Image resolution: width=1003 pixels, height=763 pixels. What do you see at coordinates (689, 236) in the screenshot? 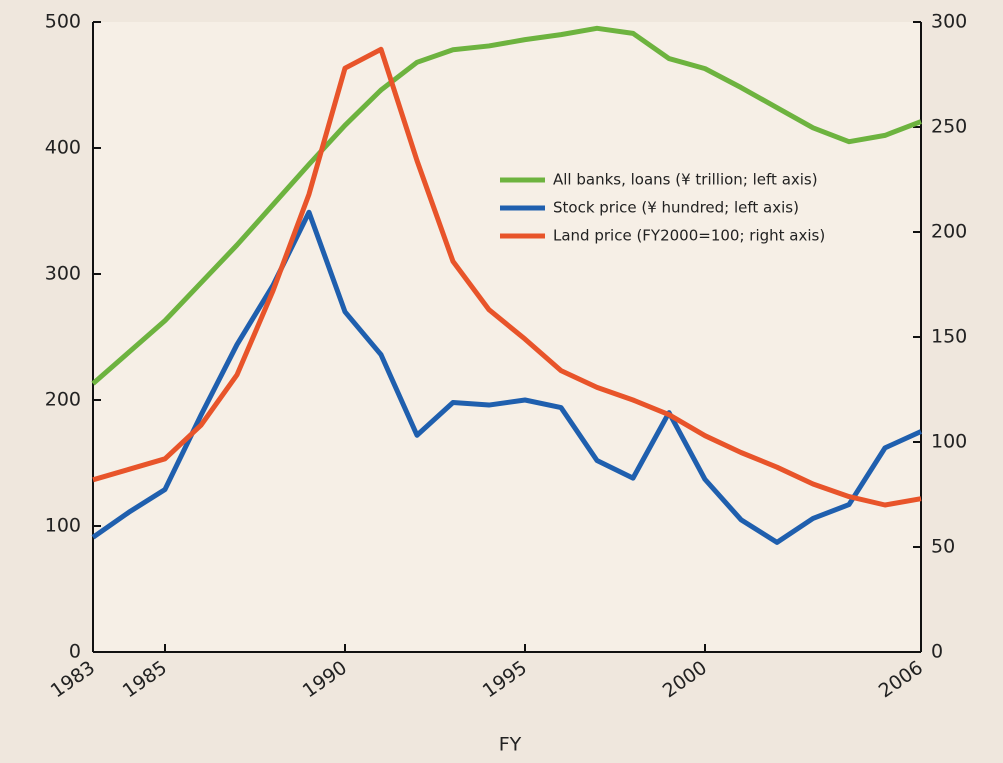
I see `legend-label: Land price (FY2000=100; right axis)` at bounding box center [689, 236].